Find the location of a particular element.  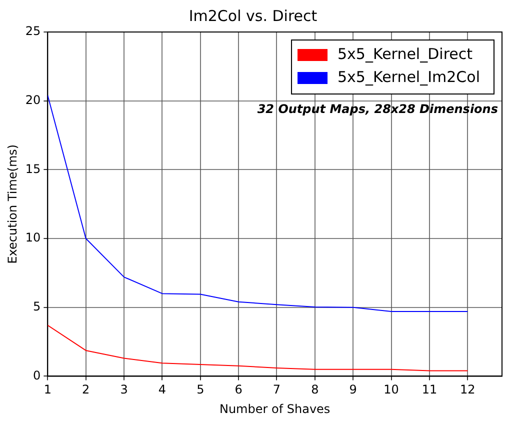

x-tick-label: 7 is located at coordinates (276, 389).